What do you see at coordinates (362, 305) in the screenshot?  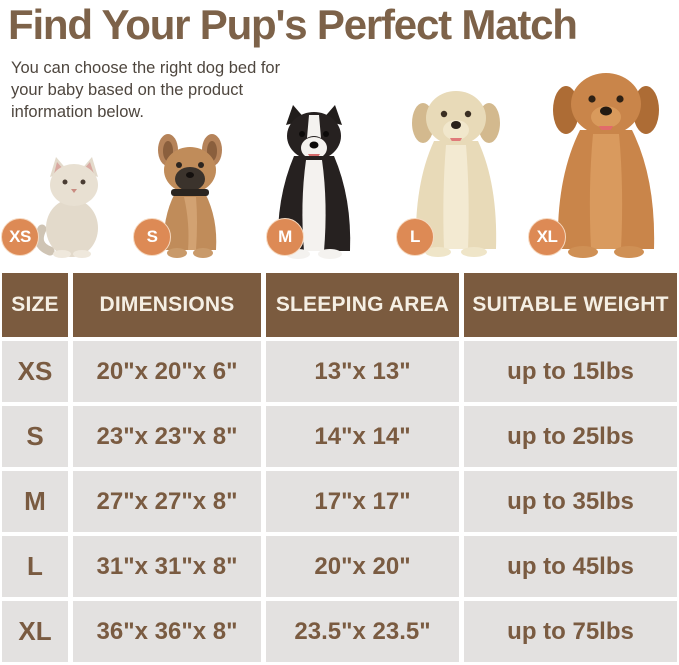 I see `col-header-sleeping-area: SLEEPING AREA` at bounding box center [362, 305].